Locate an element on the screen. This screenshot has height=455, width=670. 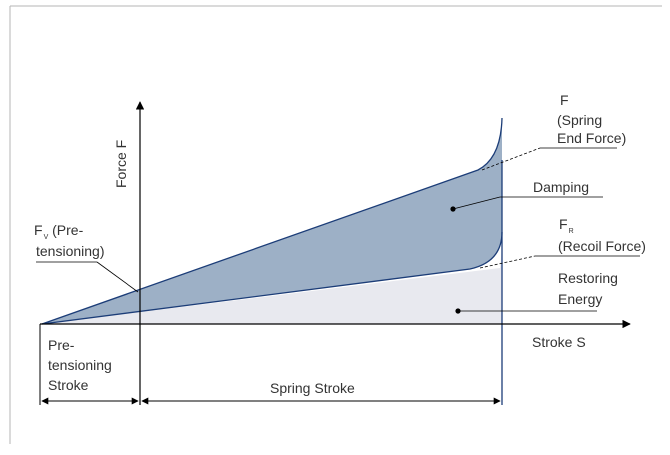
fv-label-sub: V is located at coordinates (46, 237).